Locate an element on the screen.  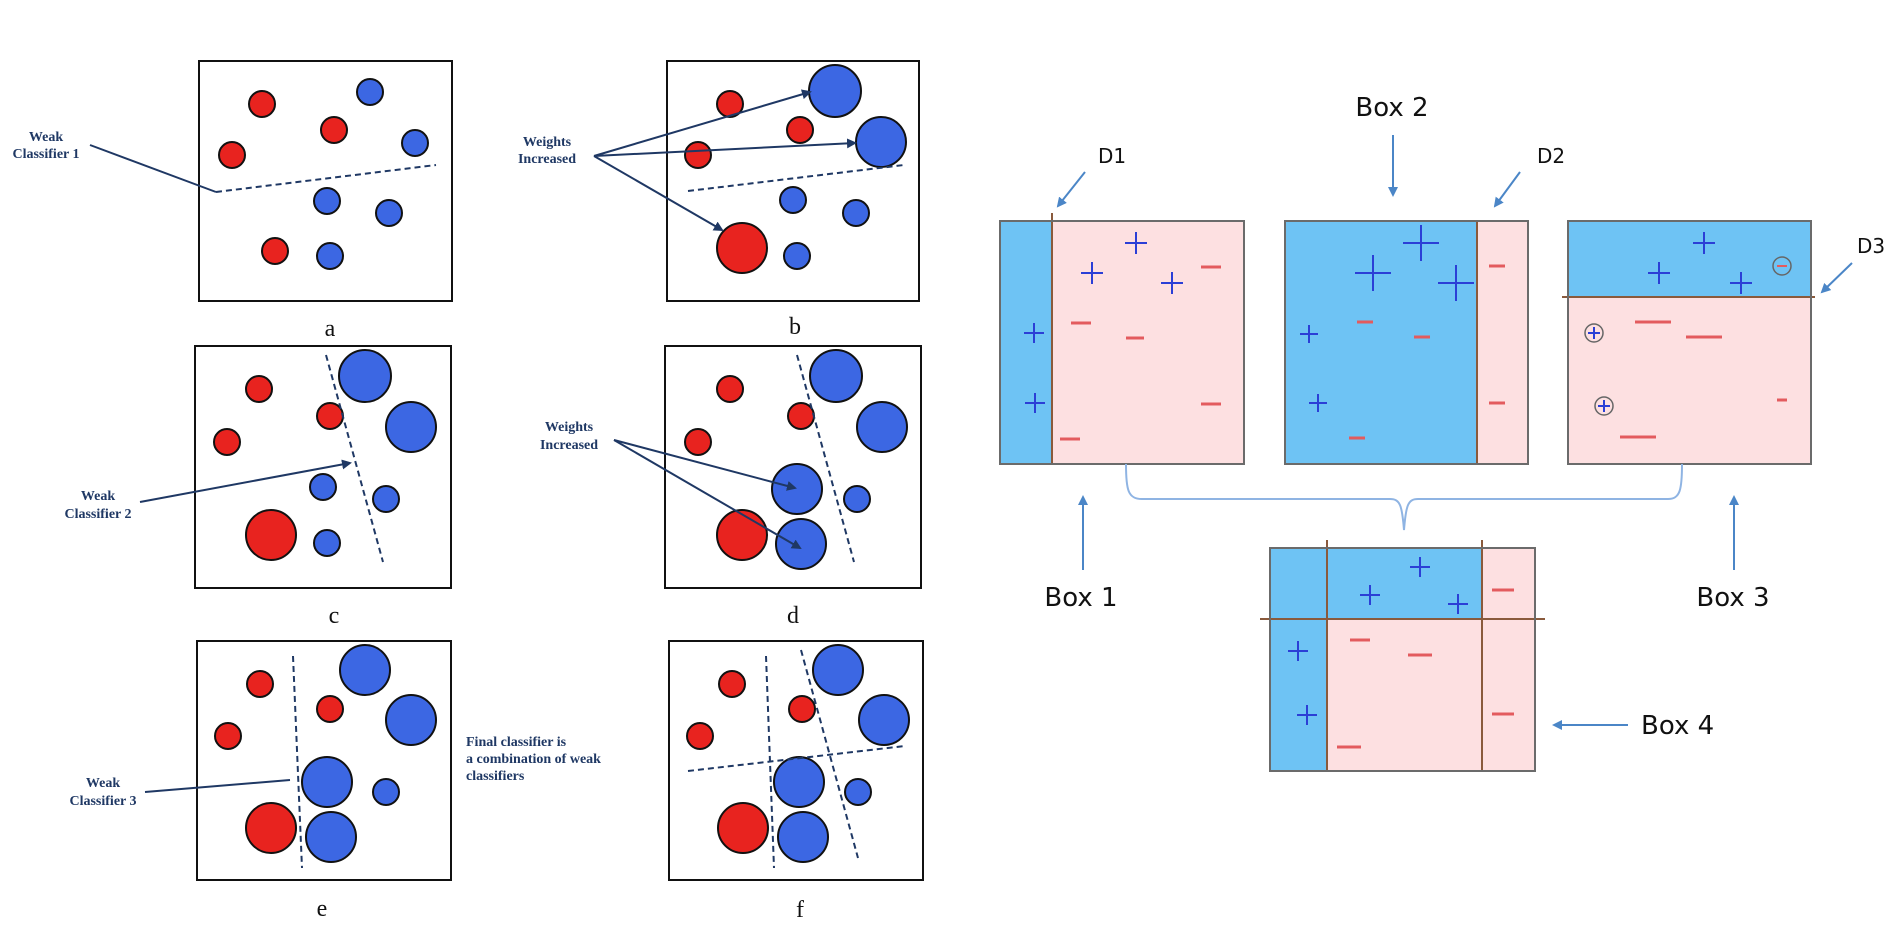
box3-label: Box 3 is located at coordinates (1732, 598).